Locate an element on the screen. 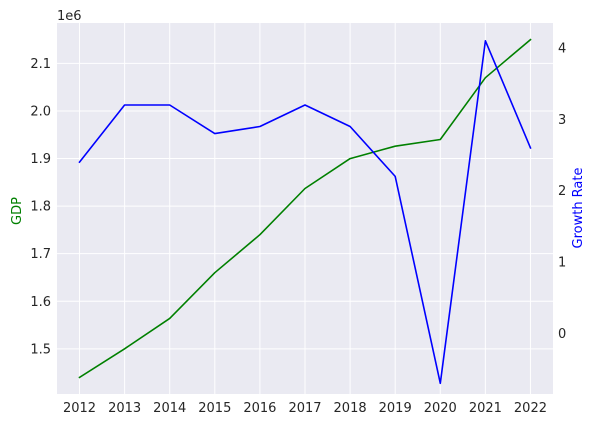 This screenshot has height=423, width=595. x-tick-label: 2015 is located at coordinates (214, 408).